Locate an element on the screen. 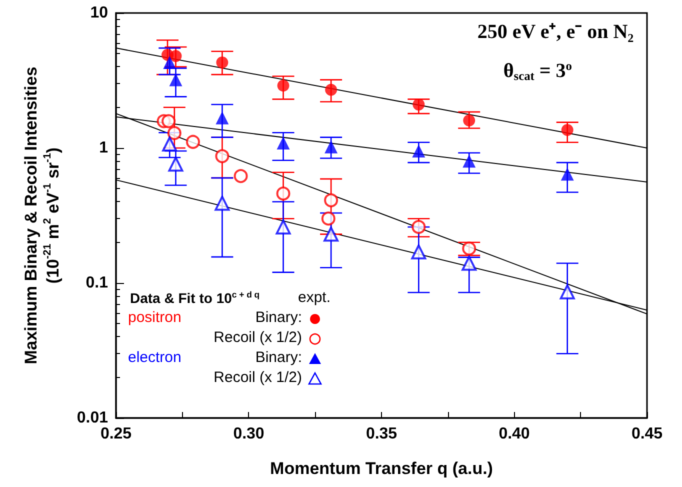 This screenshot has width=682, height=487. y-tick-label: 0.1 is located at coordinates (97, 283).